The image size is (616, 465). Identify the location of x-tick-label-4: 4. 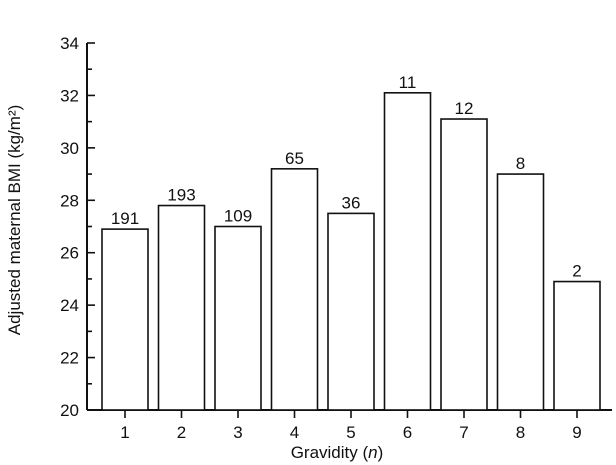
(294, 432).